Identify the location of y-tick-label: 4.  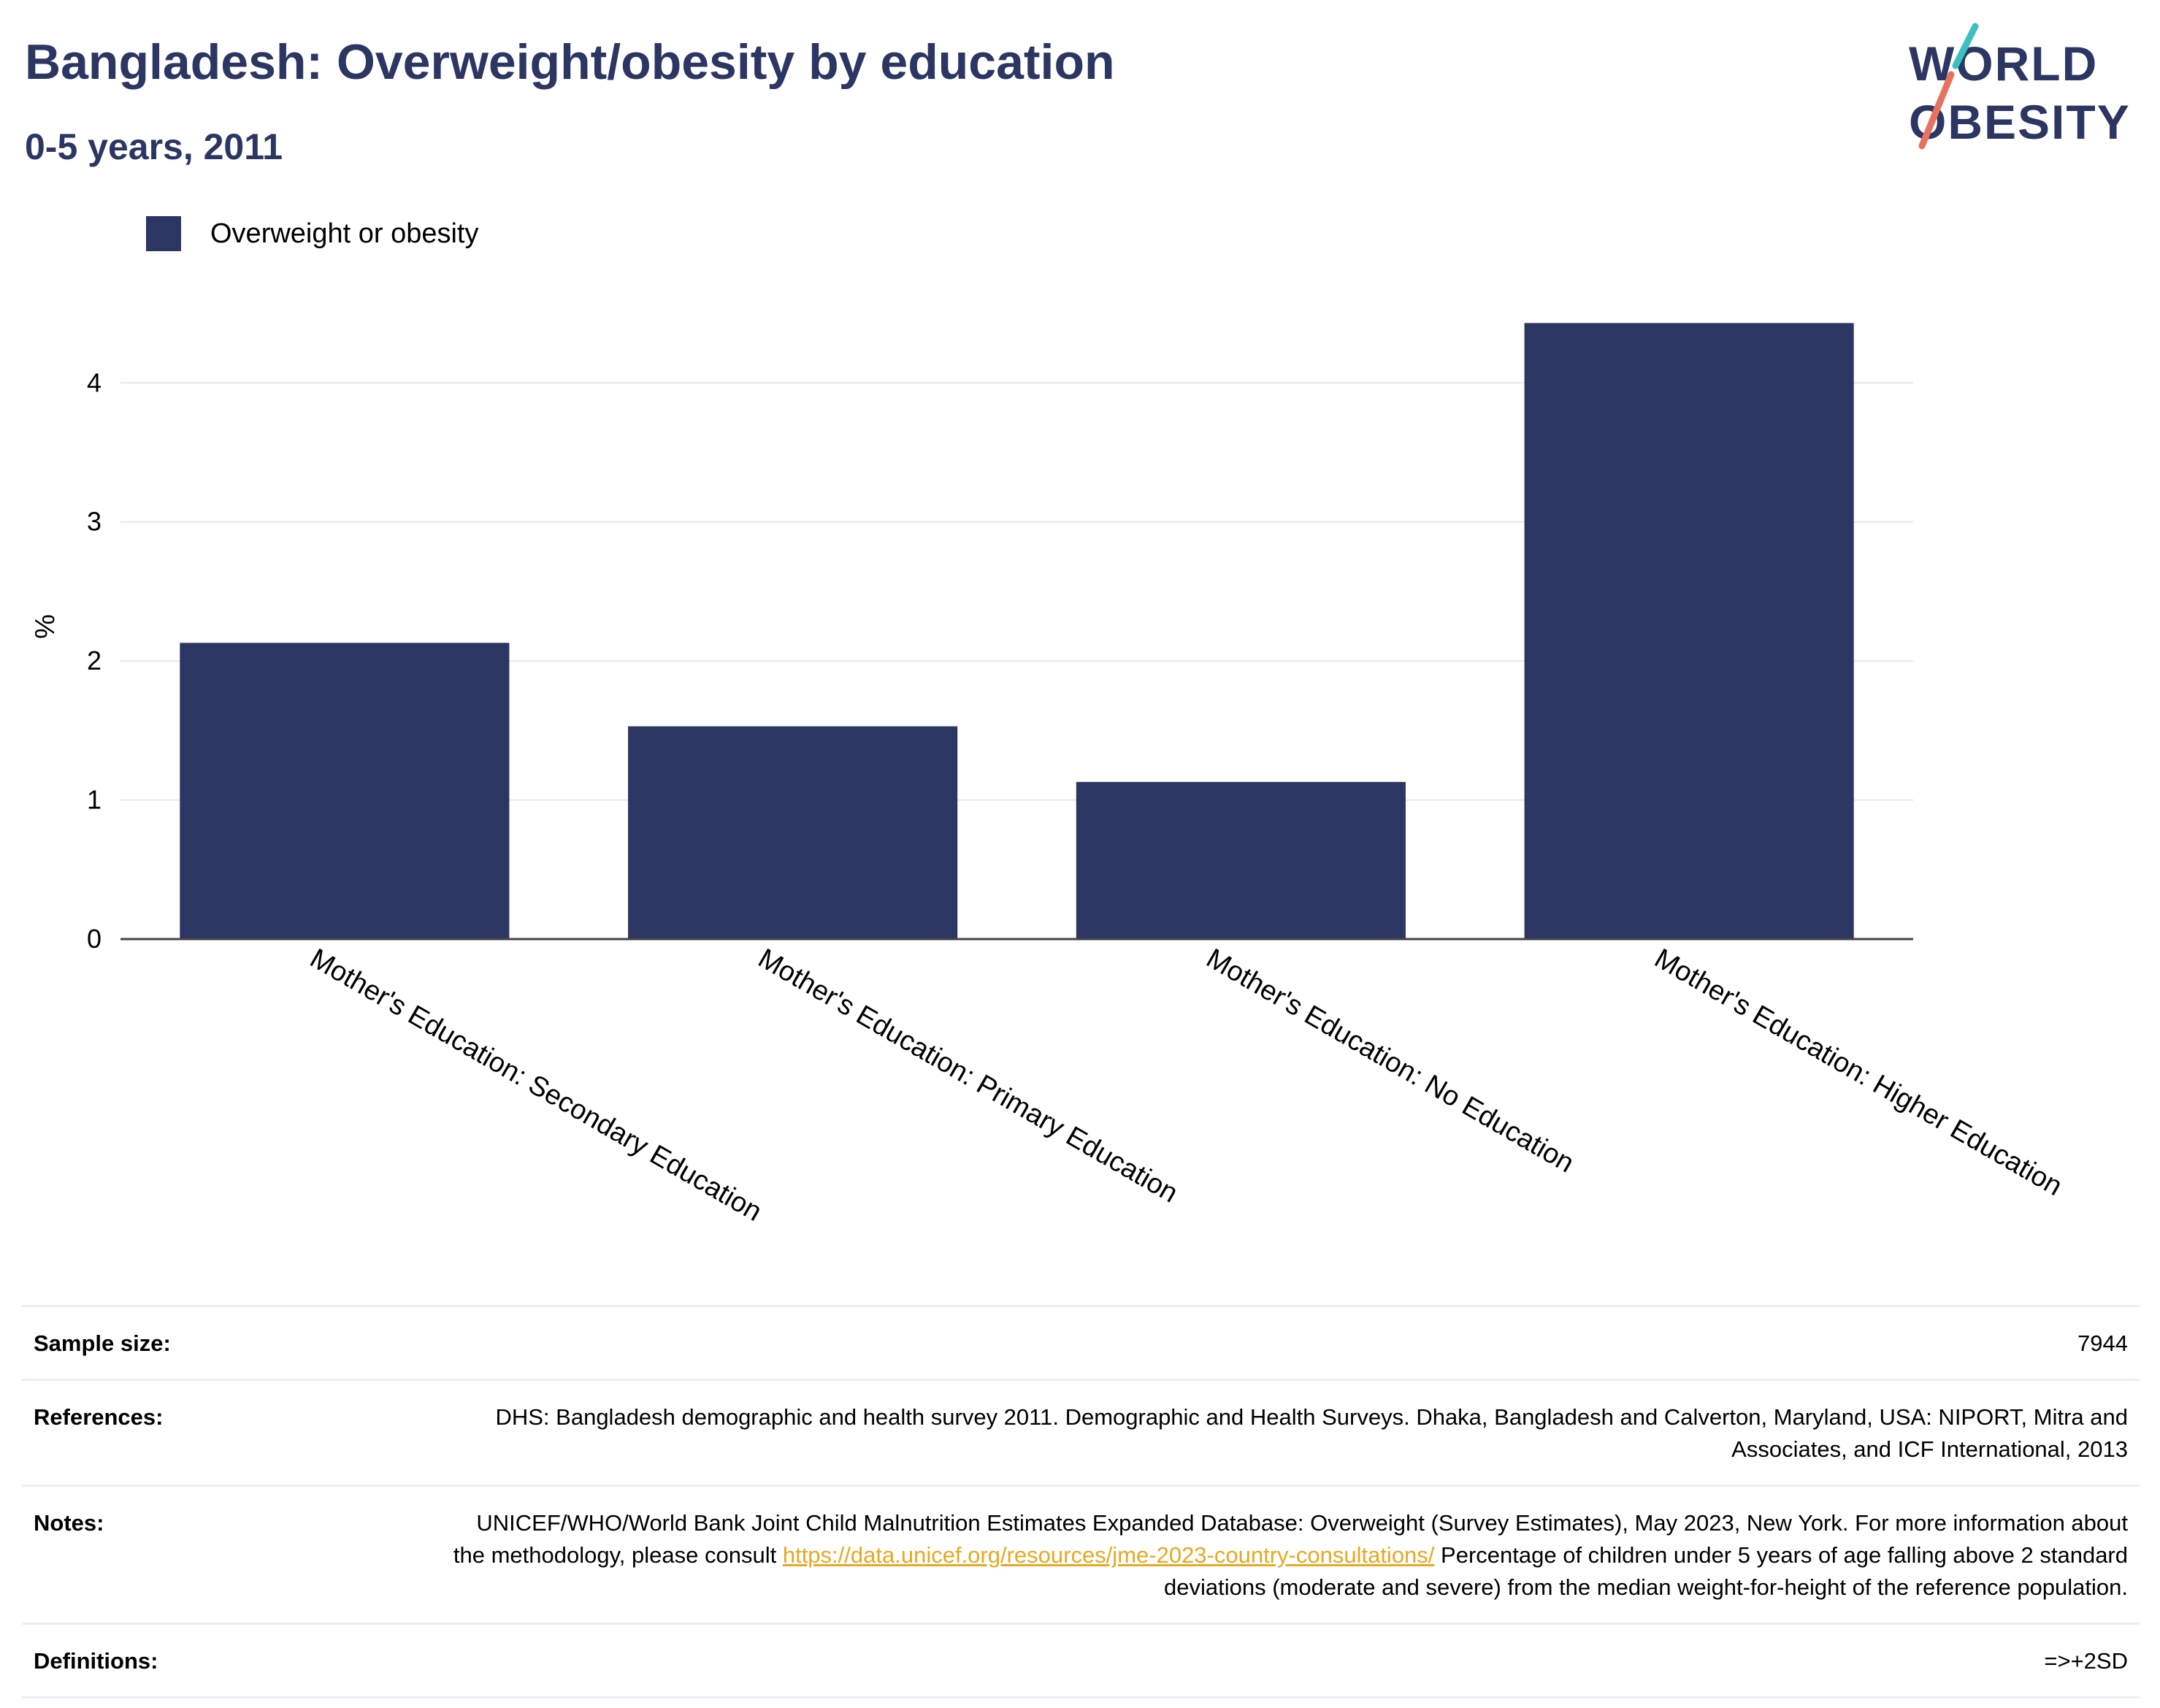
(94, 382).